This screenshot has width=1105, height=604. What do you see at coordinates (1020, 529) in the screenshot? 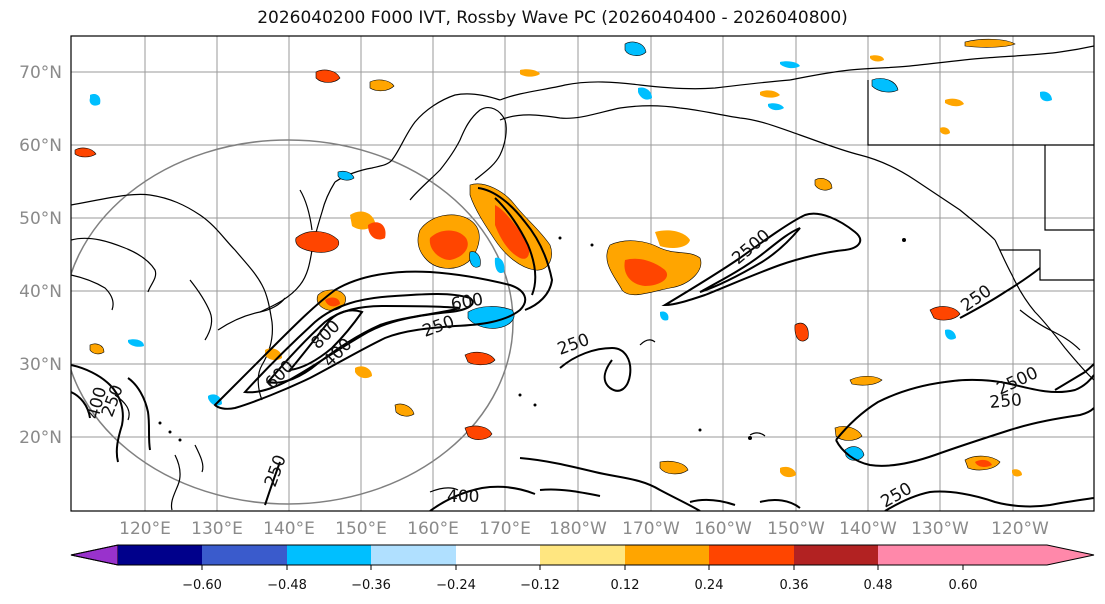
I see `lon-label: 120°W` at bounding box center [1020, 529].